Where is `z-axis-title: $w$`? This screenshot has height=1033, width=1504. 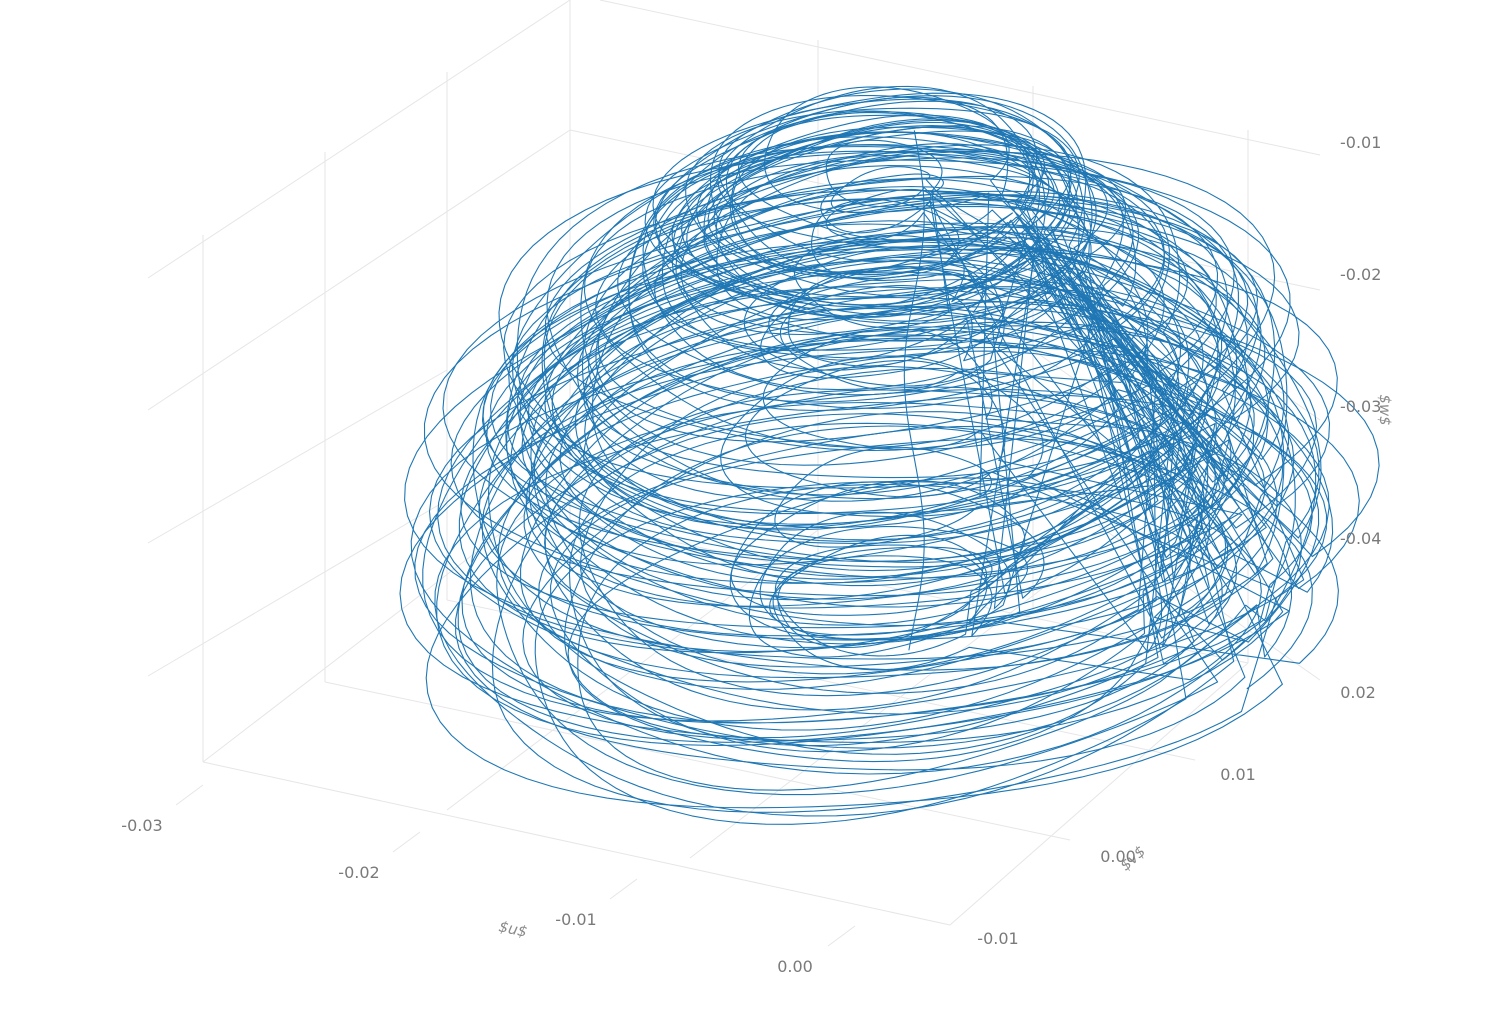
z-axis-title: $w$ is located at coordinates (1385, 409).